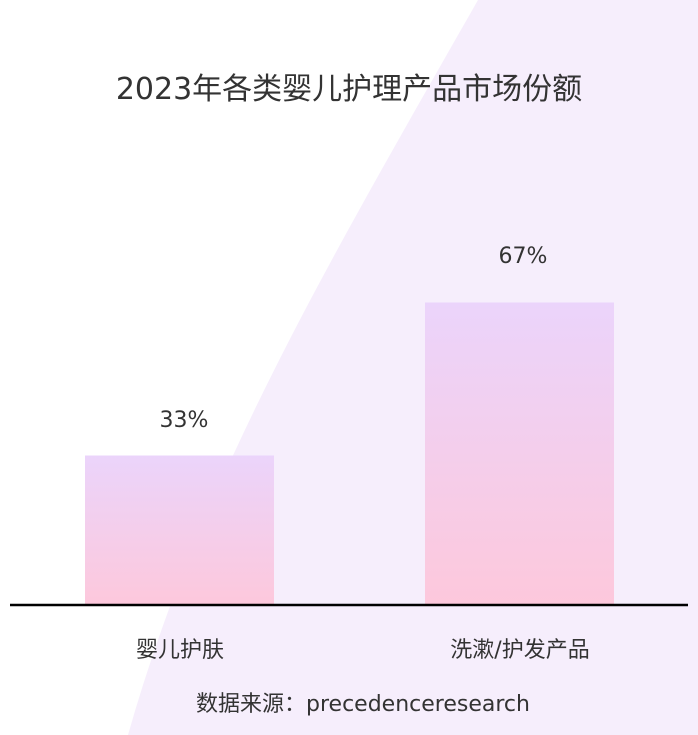 The image size is (698, 735). What do you see at coordinates (523, 256) in the screenshot?
I see `data-label: 67%` at bounding box center [523, 256].